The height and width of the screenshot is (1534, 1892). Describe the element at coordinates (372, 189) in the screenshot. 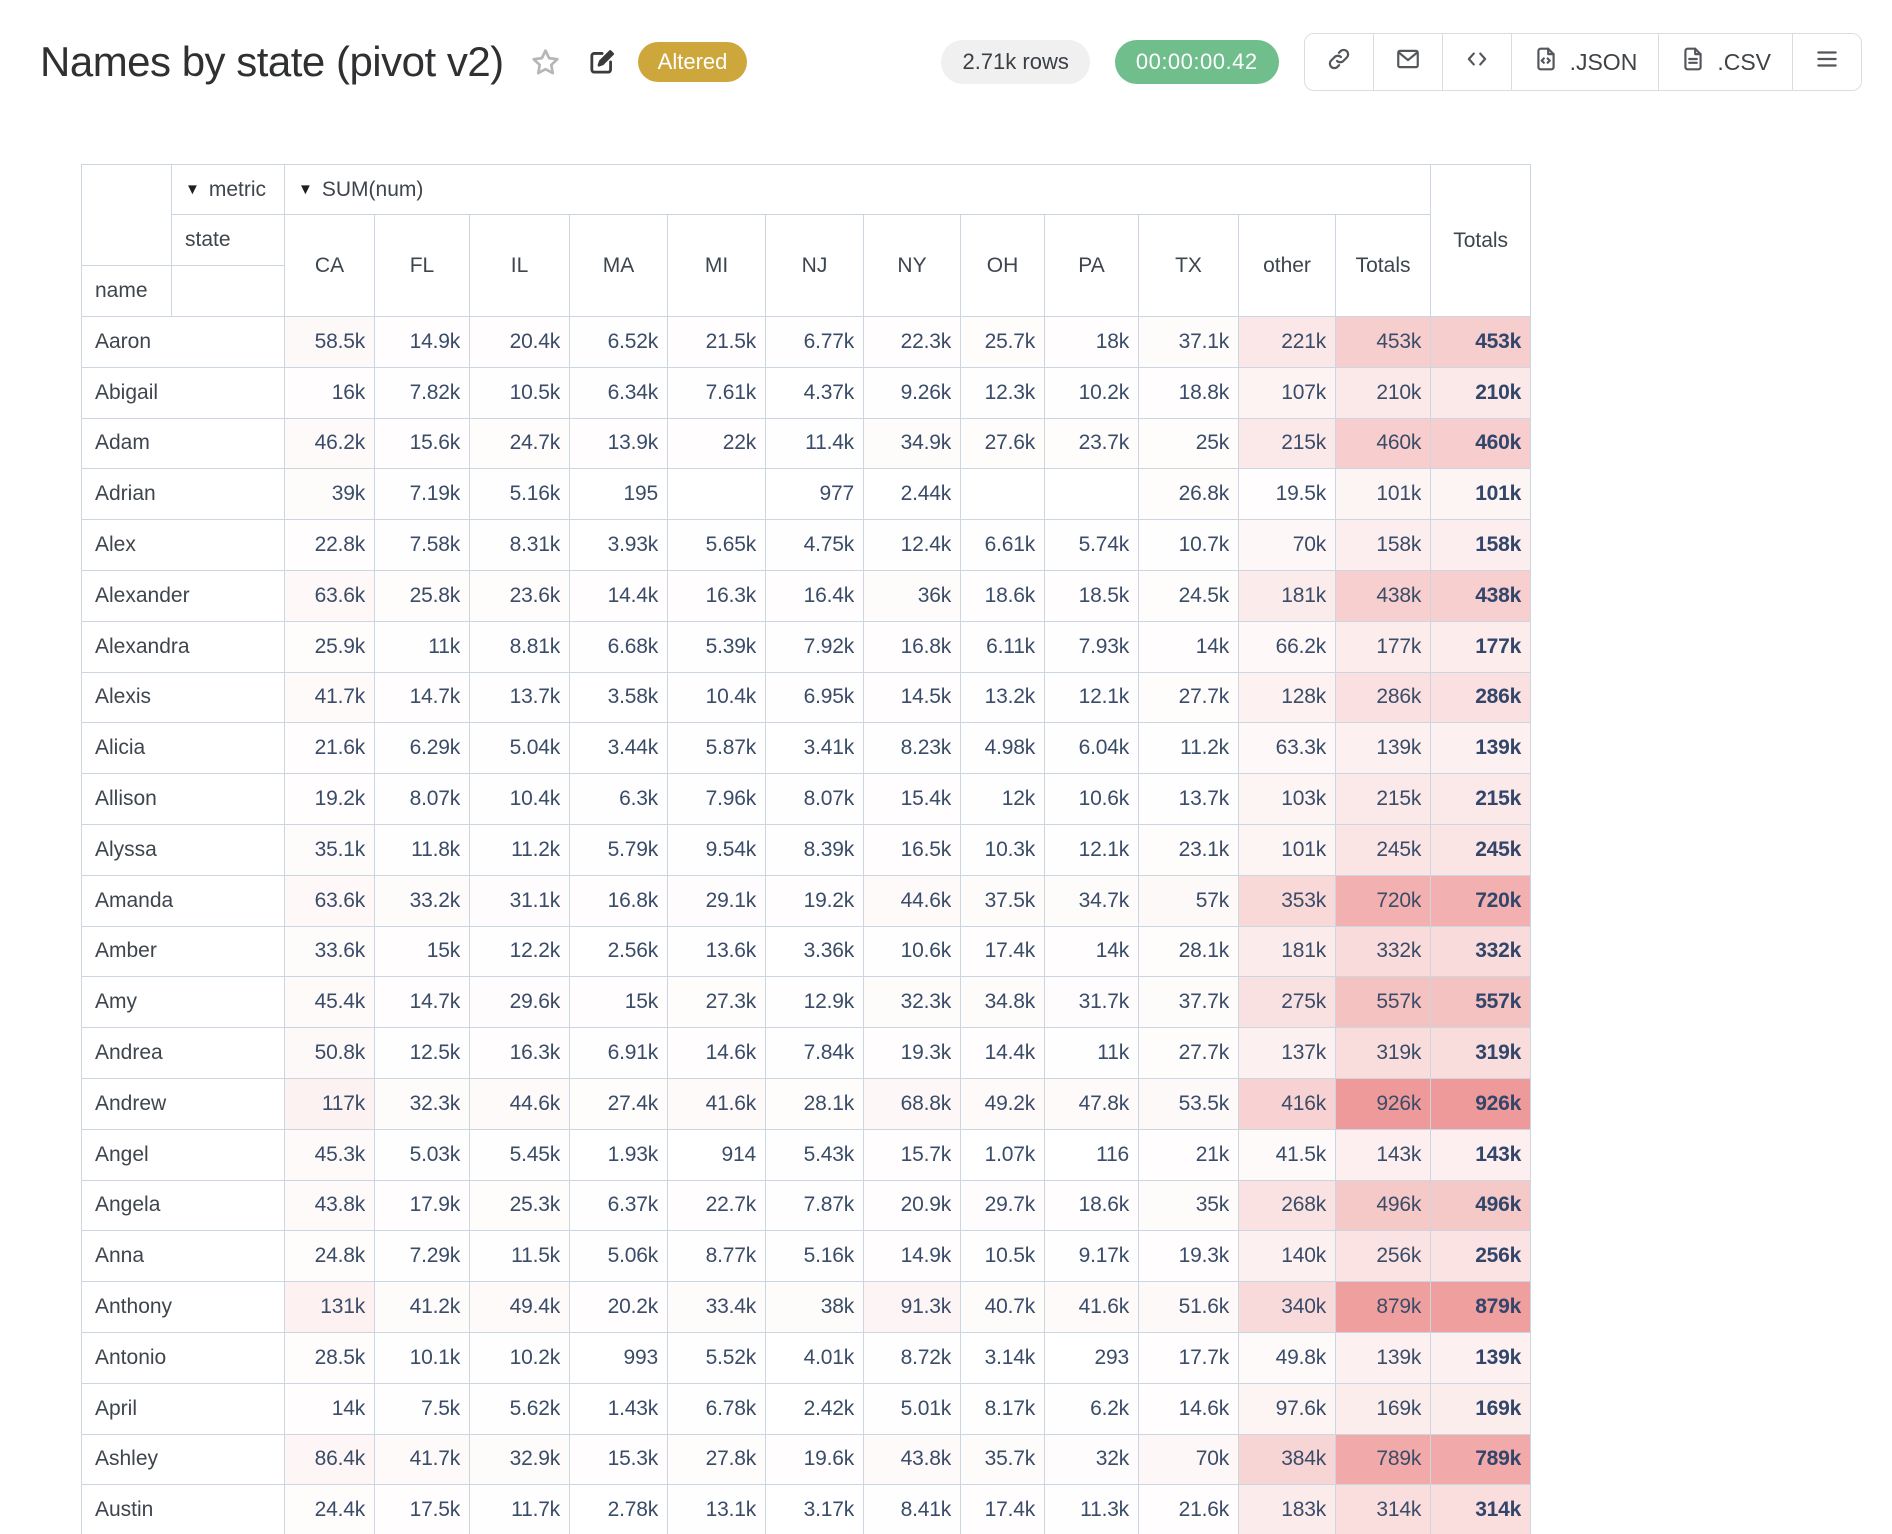

I see `metric-value-label: SUM(num)` at that location.